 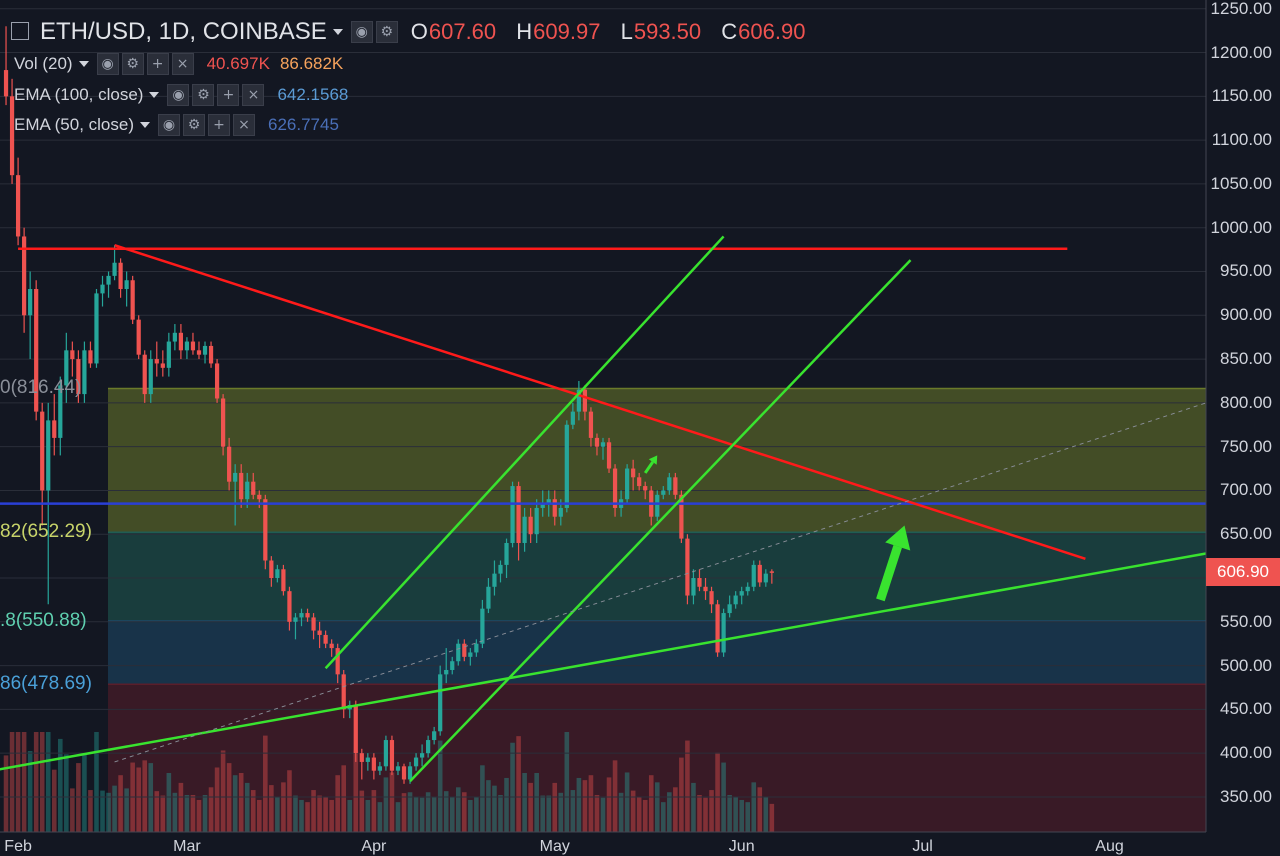 What do you see at coordinates (1246, 446) in the screenshot?
I see `price-tick-label: 750.00` at bounding box center [1246, 446].